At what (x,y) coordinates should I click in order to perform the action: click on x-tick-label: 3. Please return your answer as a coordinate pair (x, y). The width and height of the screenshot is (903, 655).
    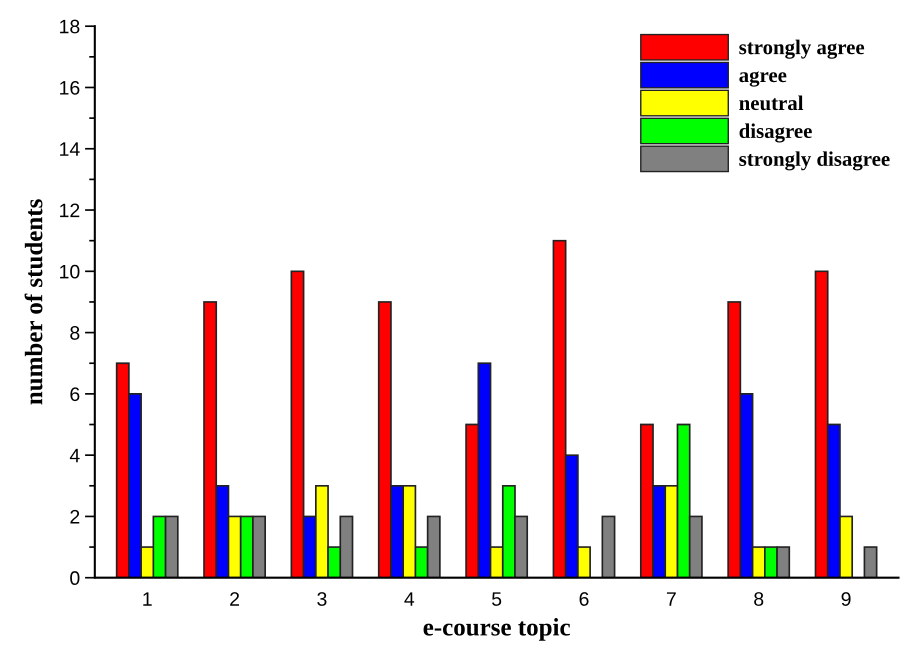
    Looking at the image, I should click on (321, 599).